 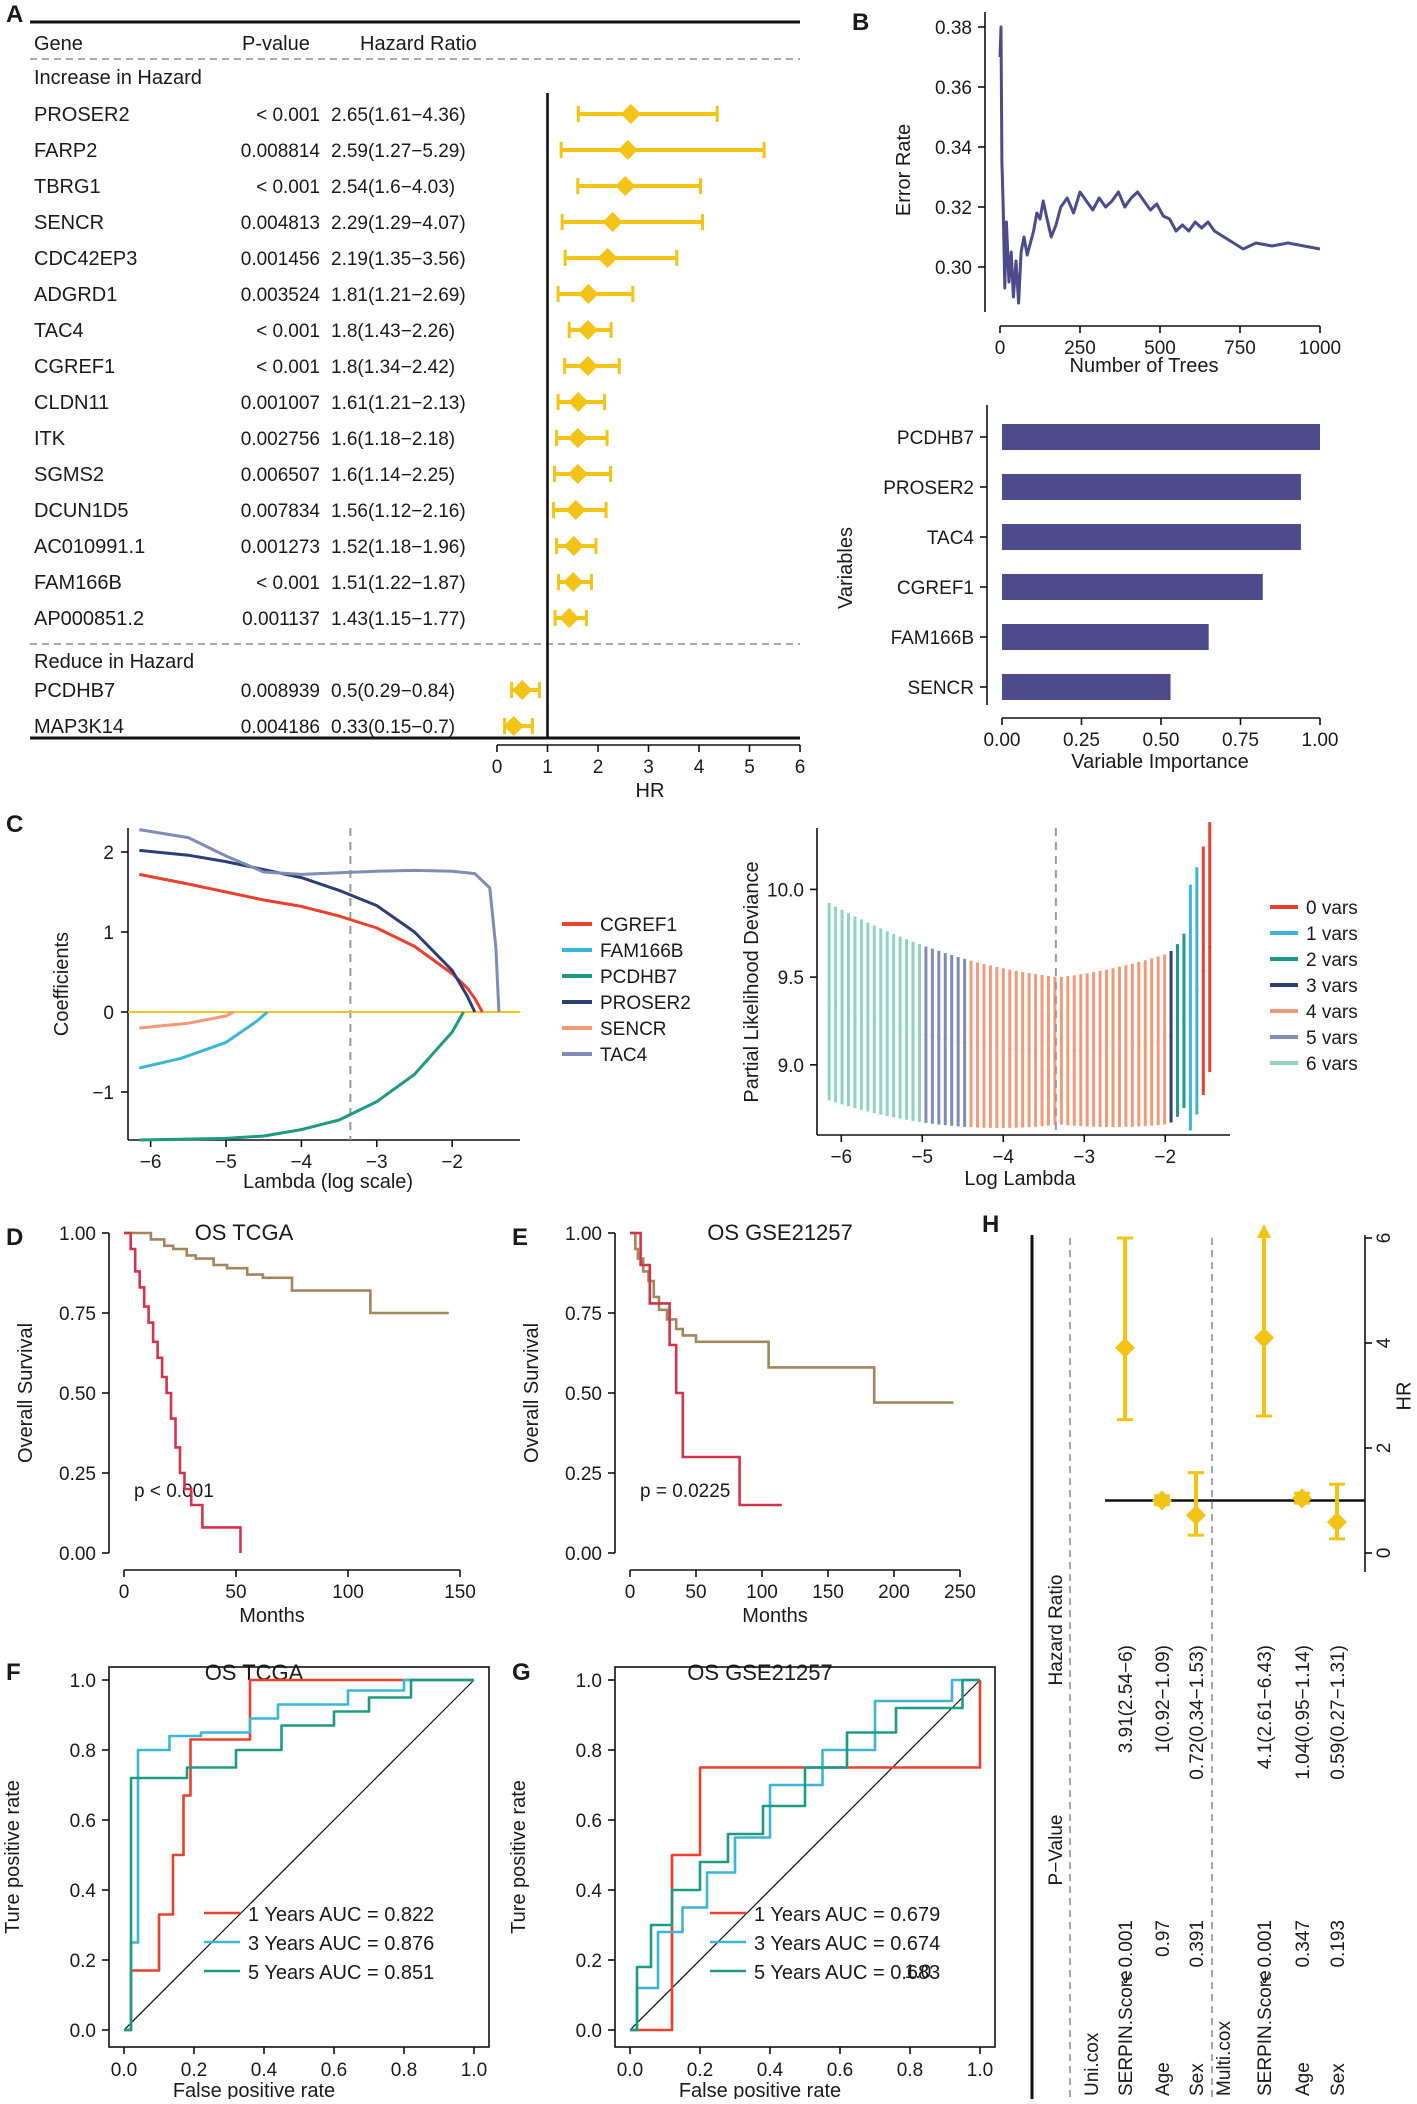 I want to click on coef-y-tick-label: 0, so click(x=108, y=1013).